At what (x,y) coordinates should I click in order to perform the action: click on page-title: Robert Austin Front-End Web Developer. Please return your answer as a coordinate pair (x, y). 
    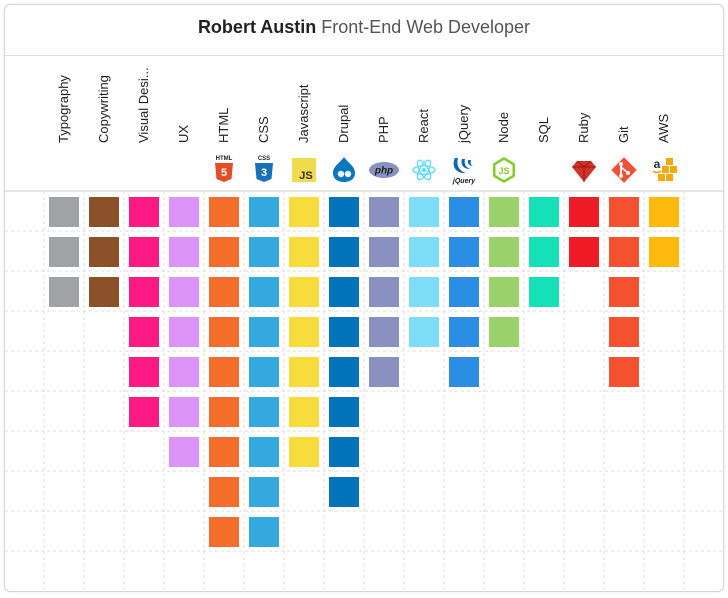
    Looking at the image, I should click on (364, 27).